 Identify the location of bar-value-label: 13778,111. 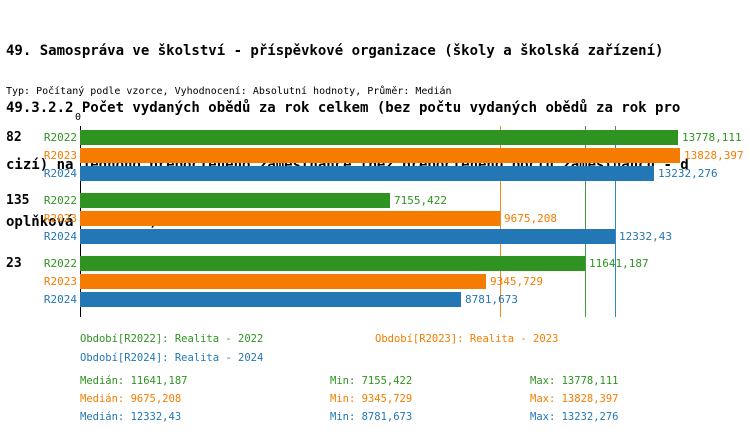
(712, 137).